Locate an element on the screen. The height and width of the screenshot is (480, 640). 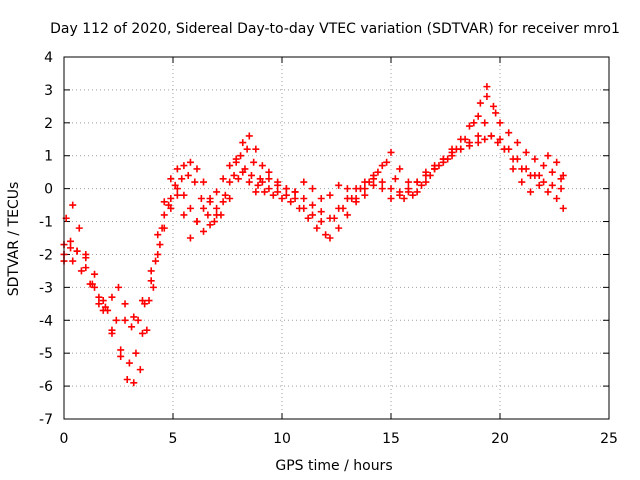
y-tick-label: -1 is located at coordinates (46, 223).